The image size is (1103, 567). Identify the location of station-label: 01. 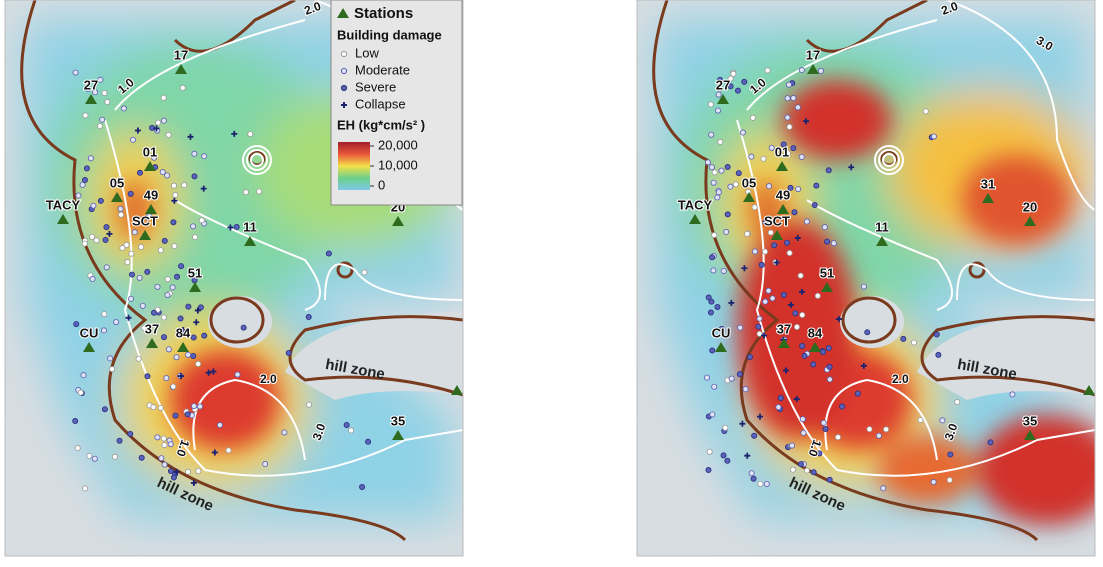
(150, 151).